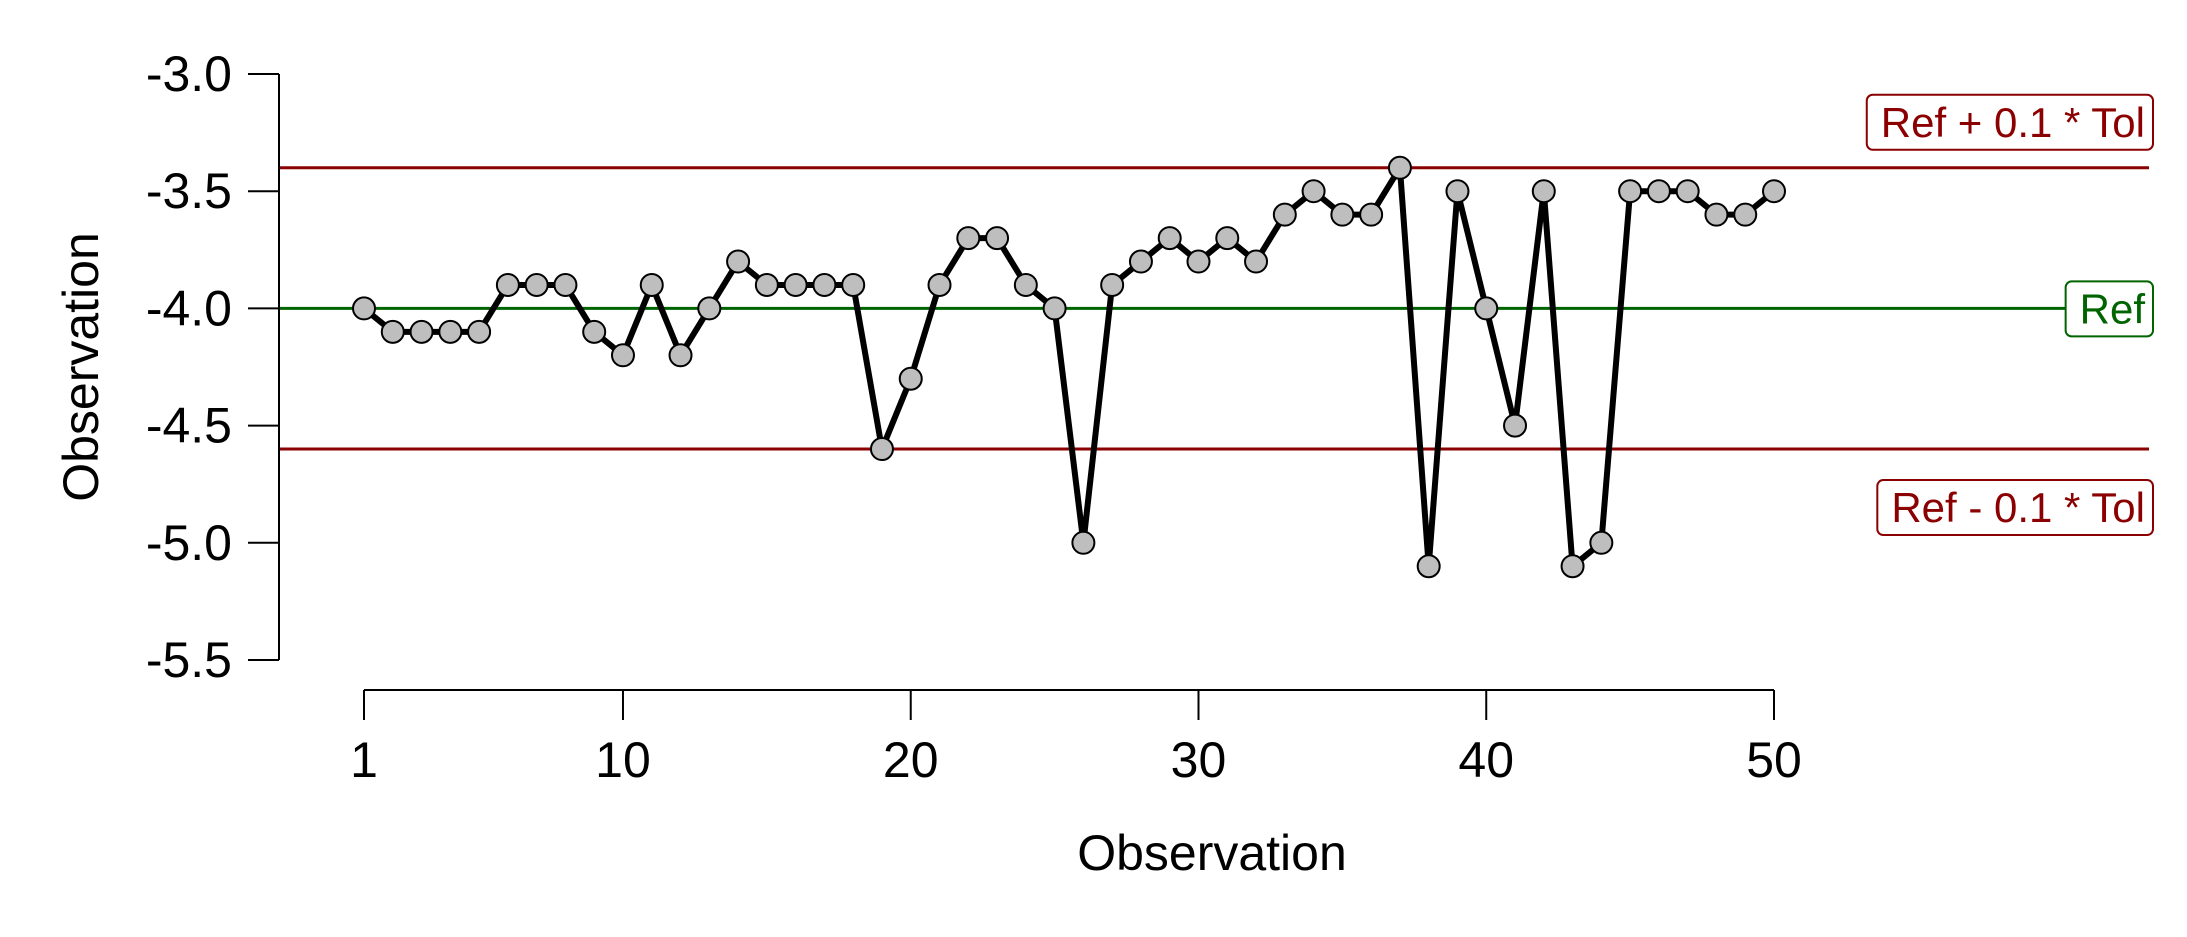 The image size is (2187, 937). Describe the element at coordinates (189, 543) in the screenshot. I see `y-tick-label: -5.0` at that location.